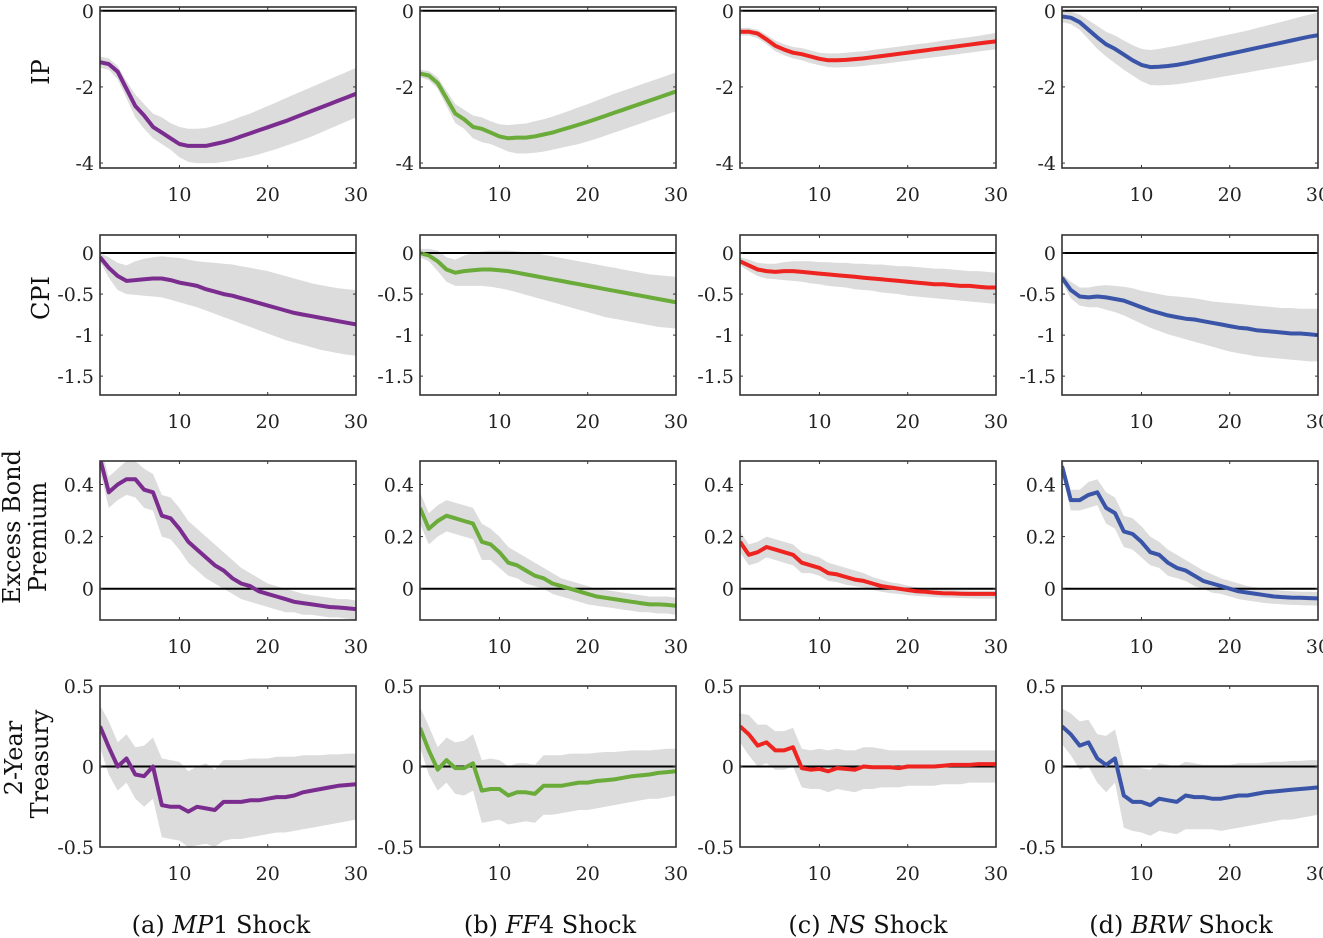 The height and width of the screenshot is (938, 1323). I want to click on panel-ff4-1: 10 20 30 0 -0.5 -1 -1.5, so click(532, 333).